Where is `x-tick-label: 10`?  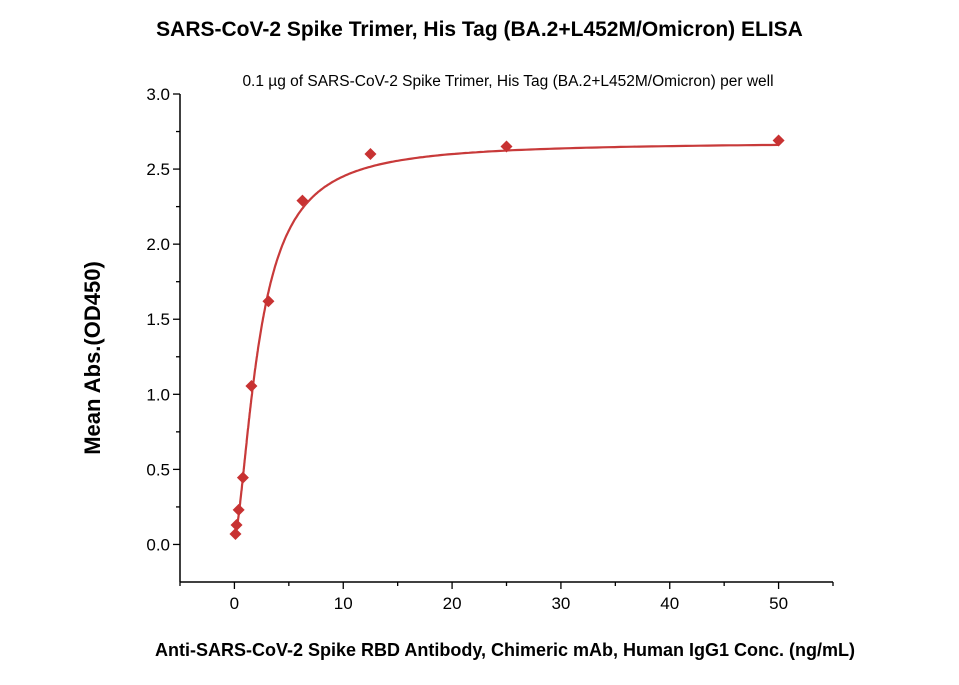
x-tick-label: 10 is located at coordinates (343, 603).